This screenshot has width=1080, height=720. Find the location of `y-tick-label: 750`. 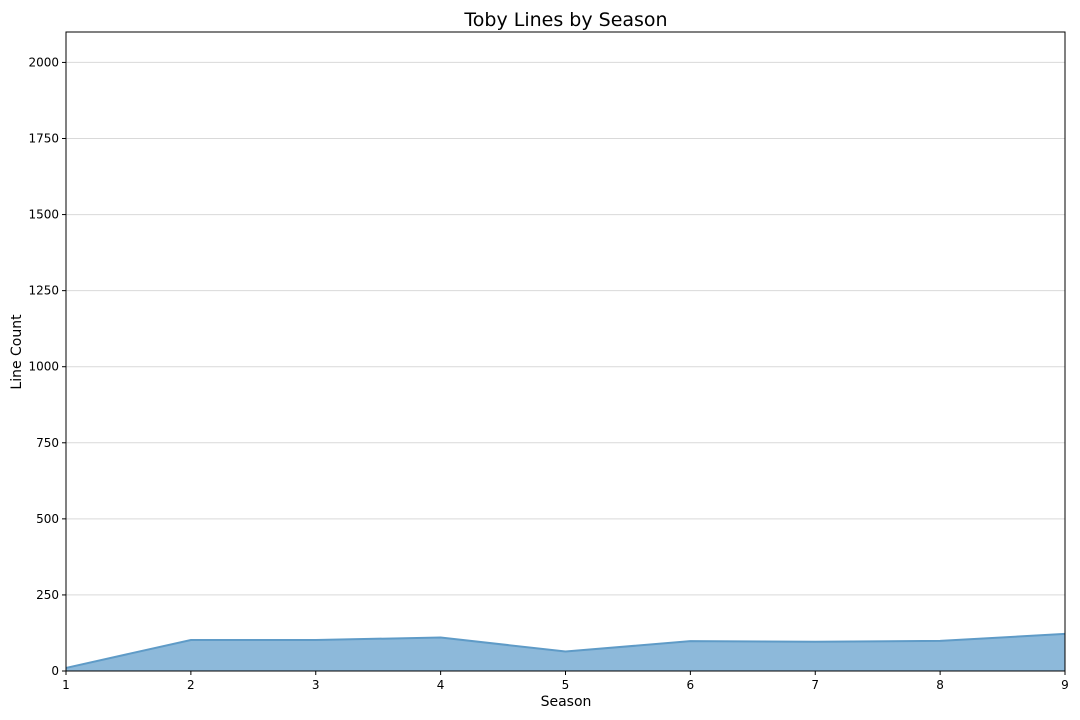

y-tick-label: 750 is located at coordinates (47, 443).